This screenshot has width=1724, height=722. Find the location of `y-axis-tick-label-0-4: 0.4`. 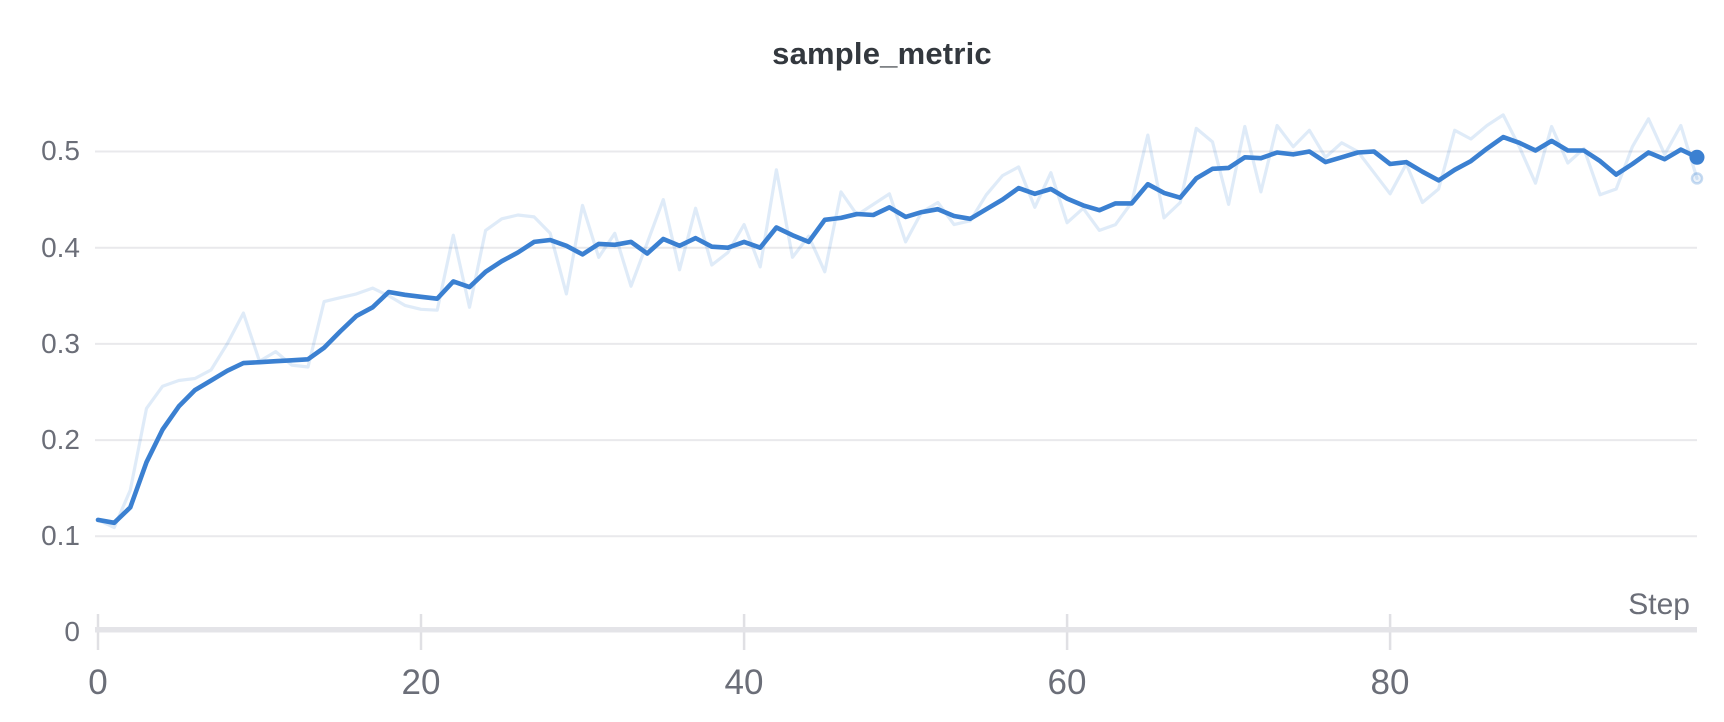

y-axis-tick-label-0-4: 0.4 is located at coordinates (60, 247).